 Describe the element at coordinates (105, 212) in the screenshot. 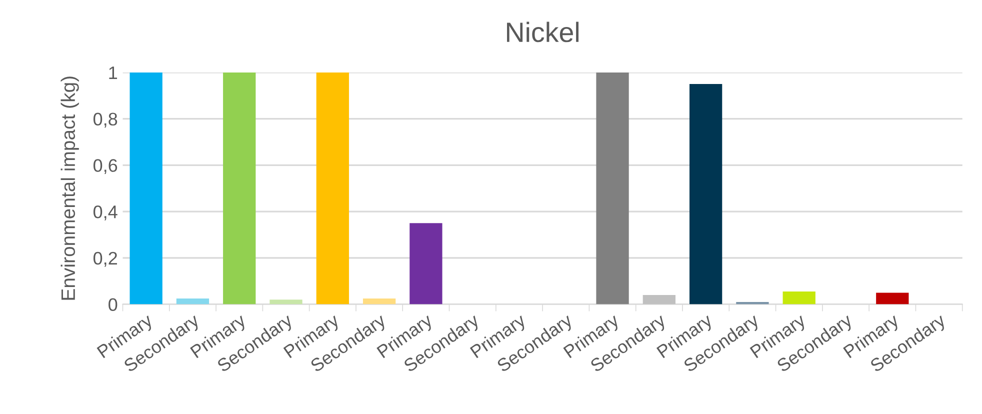

I see `y-tick-label: 0,4` at that location.